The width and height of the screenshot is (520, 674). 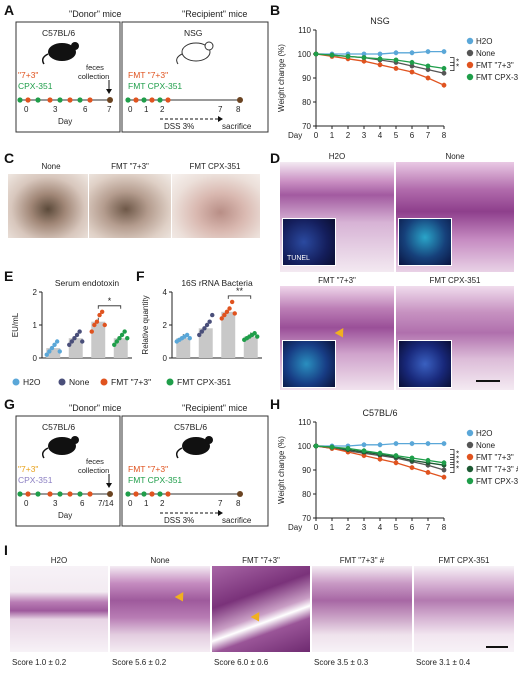 What do you see at coordinates (165, 292) in the screenshot?
I see `y-tick-label: 4` at bounding box center [165, 292].